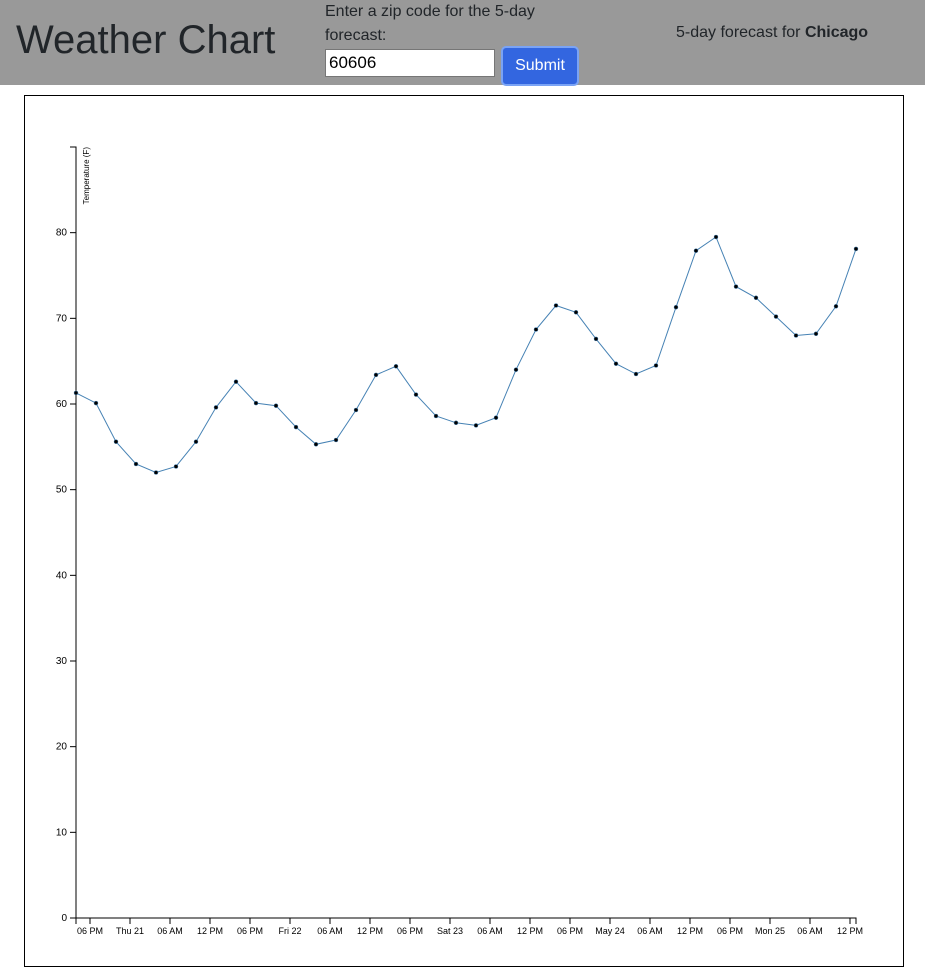 This screenshot has width=925, height=973. What do you see at coordinates (740, 32) in the screenshot?
I see `forecast-prefix: 5-day forecast for` at bounding box center [740, 32].